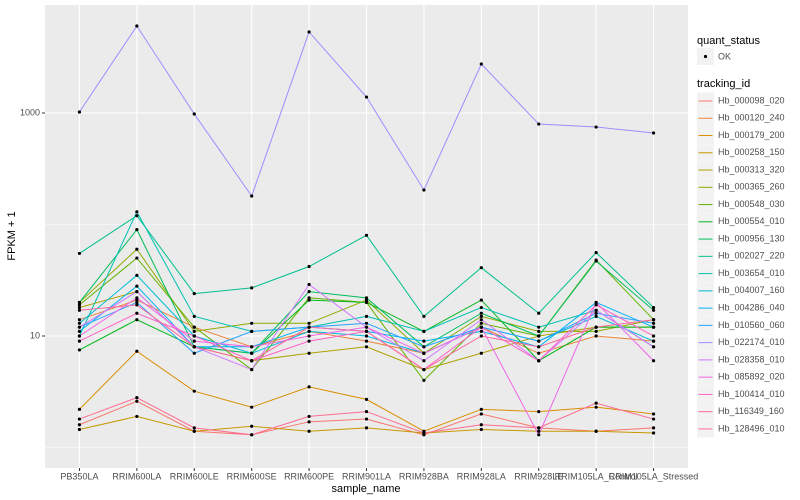 The height and width of the screenshot is (500, 800). I want to click on legend-label: OK, so click(724, 56).